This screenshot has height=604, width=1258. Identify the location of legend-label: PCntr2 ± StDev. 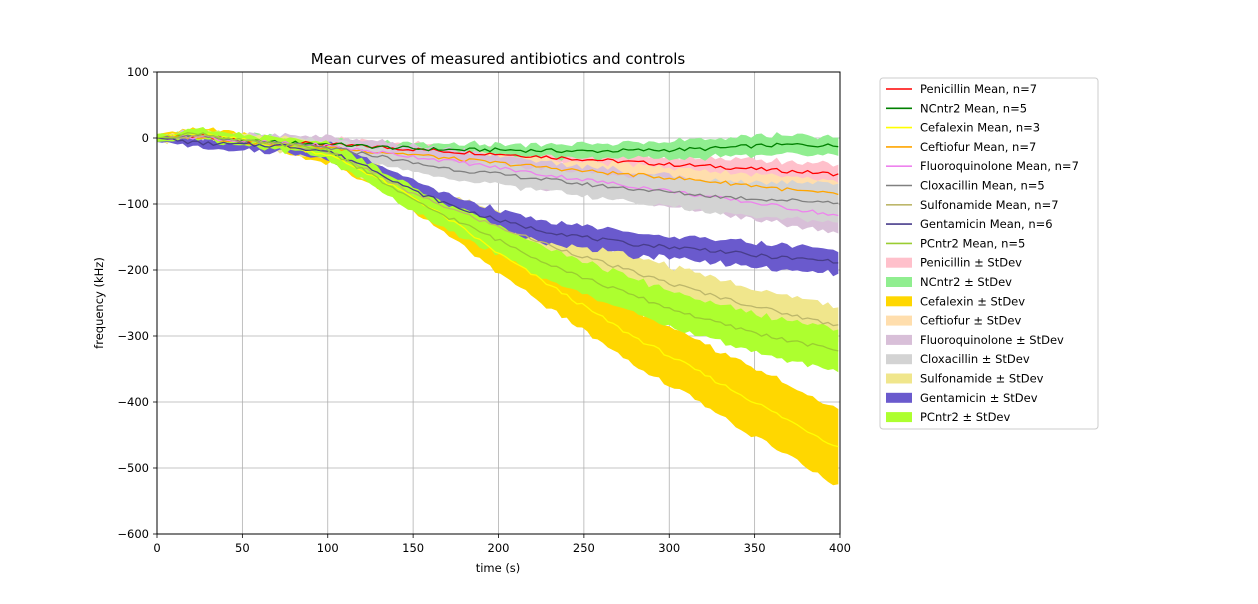
(965, 417).